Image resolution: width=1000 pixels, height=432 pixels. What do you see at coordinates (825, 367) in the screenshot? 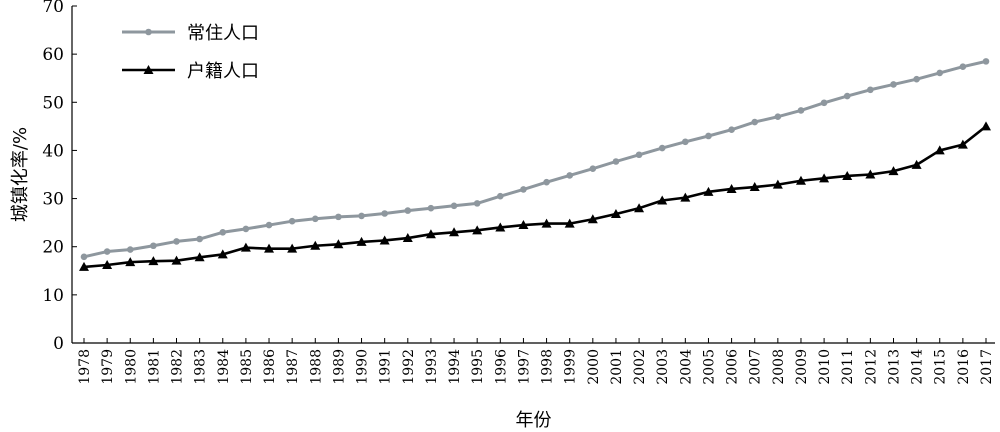
I see `x-tick-label: 2010` at bounding box center [825, 367].